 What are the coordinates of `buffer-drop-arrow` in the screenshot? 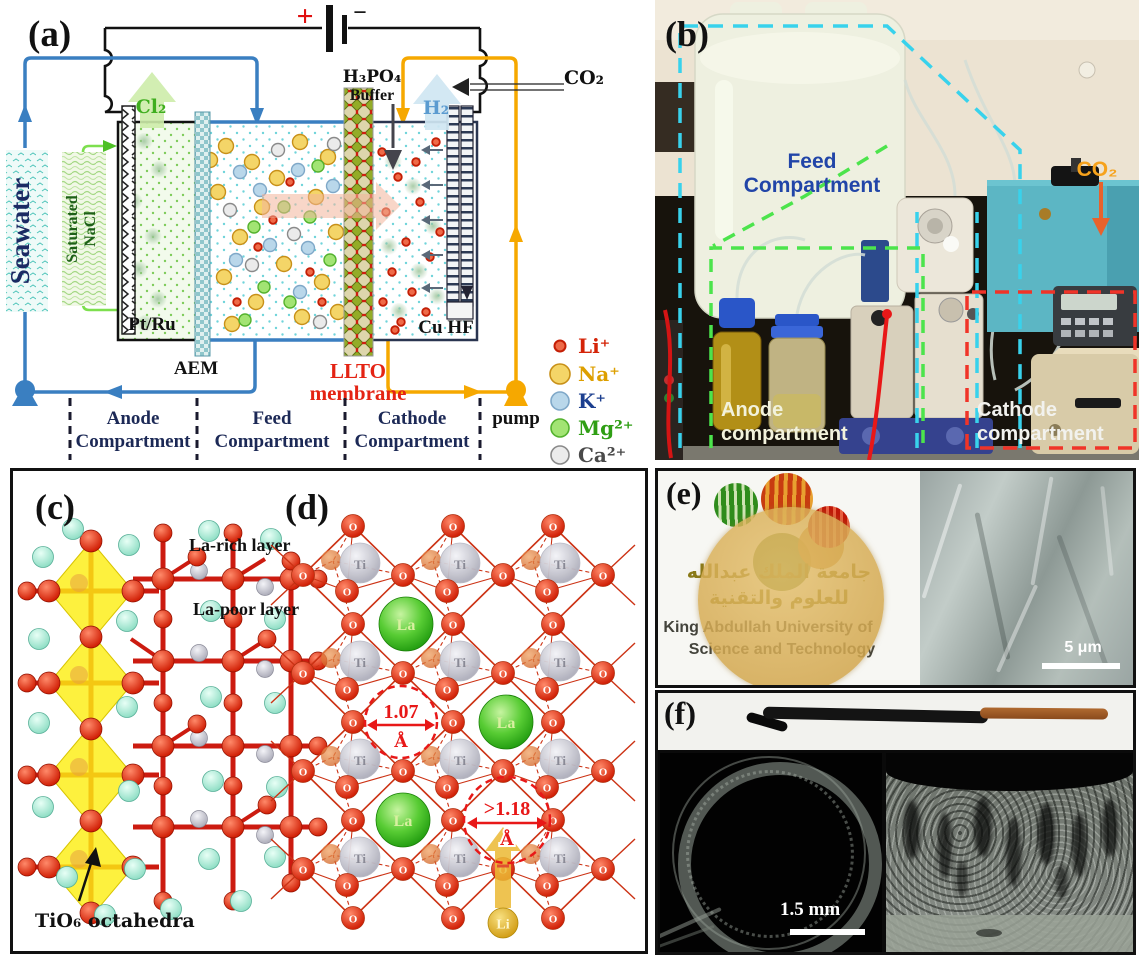 It's located at (393, 137).